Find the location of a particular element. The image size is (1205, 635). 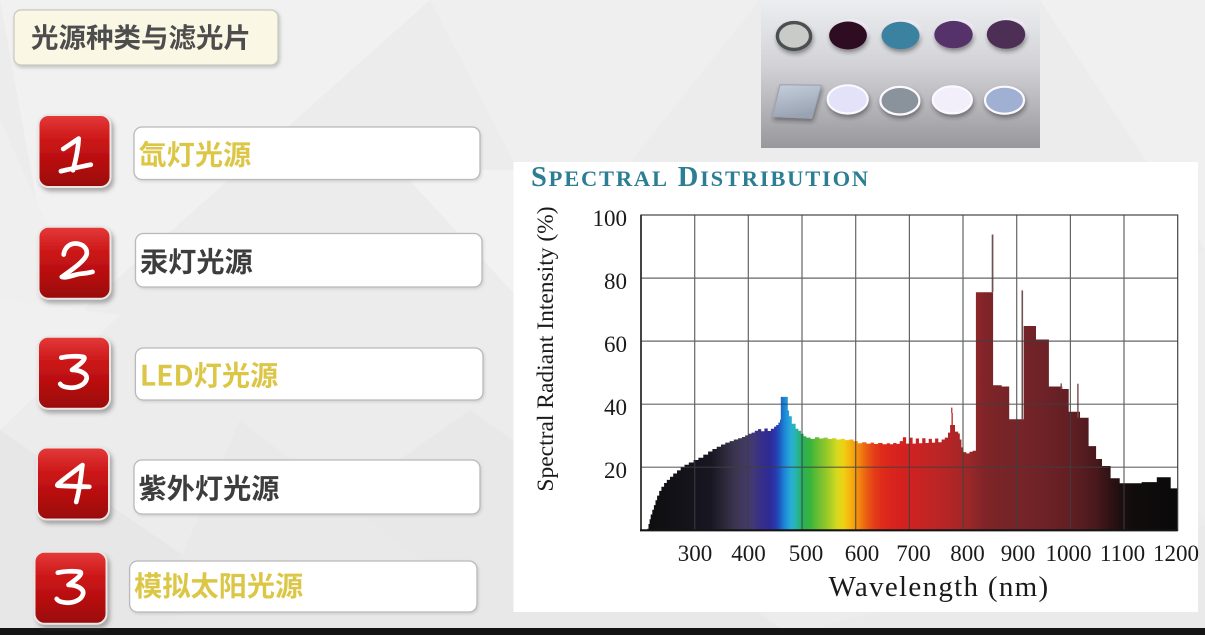

svg-text: 600 is located at coordinates (862, 553).